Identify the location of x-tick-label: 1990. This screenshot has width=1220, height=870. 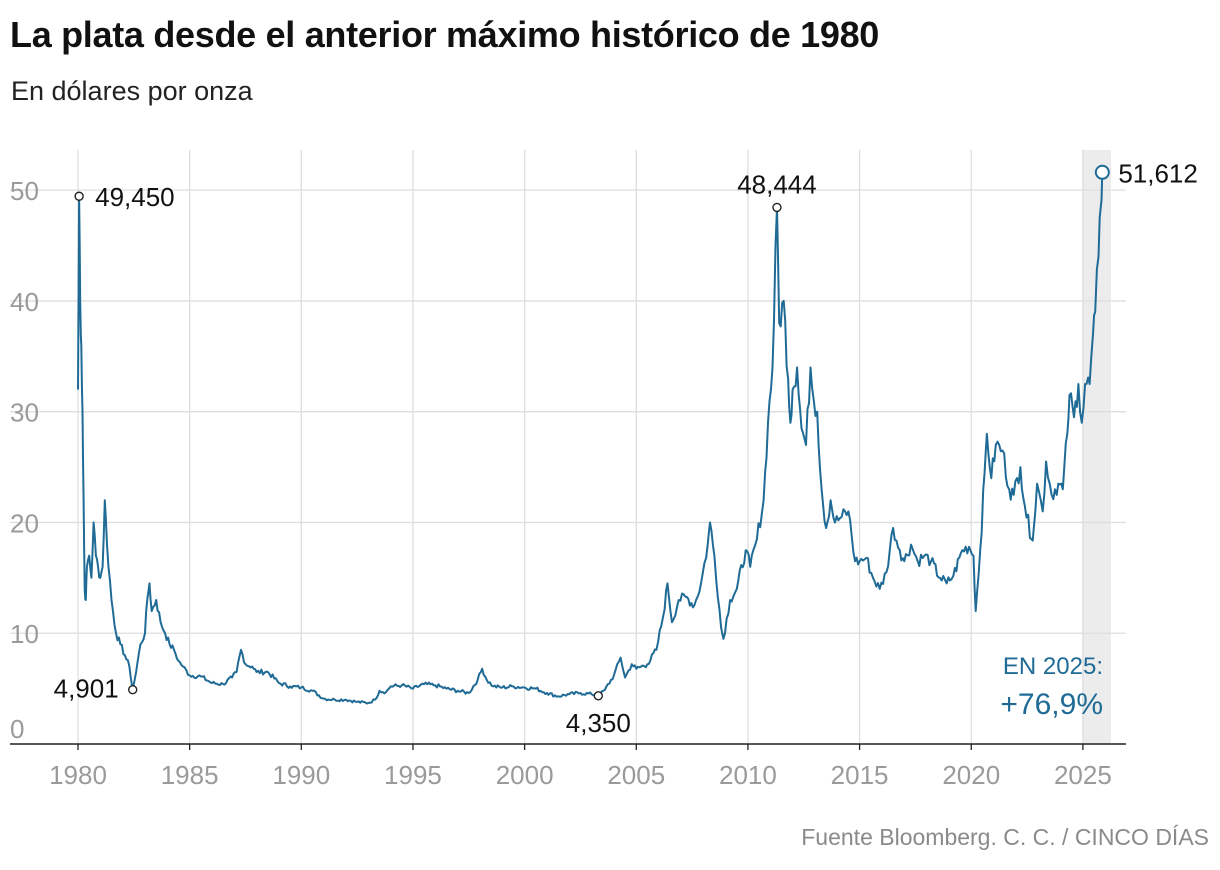
(301, 775).